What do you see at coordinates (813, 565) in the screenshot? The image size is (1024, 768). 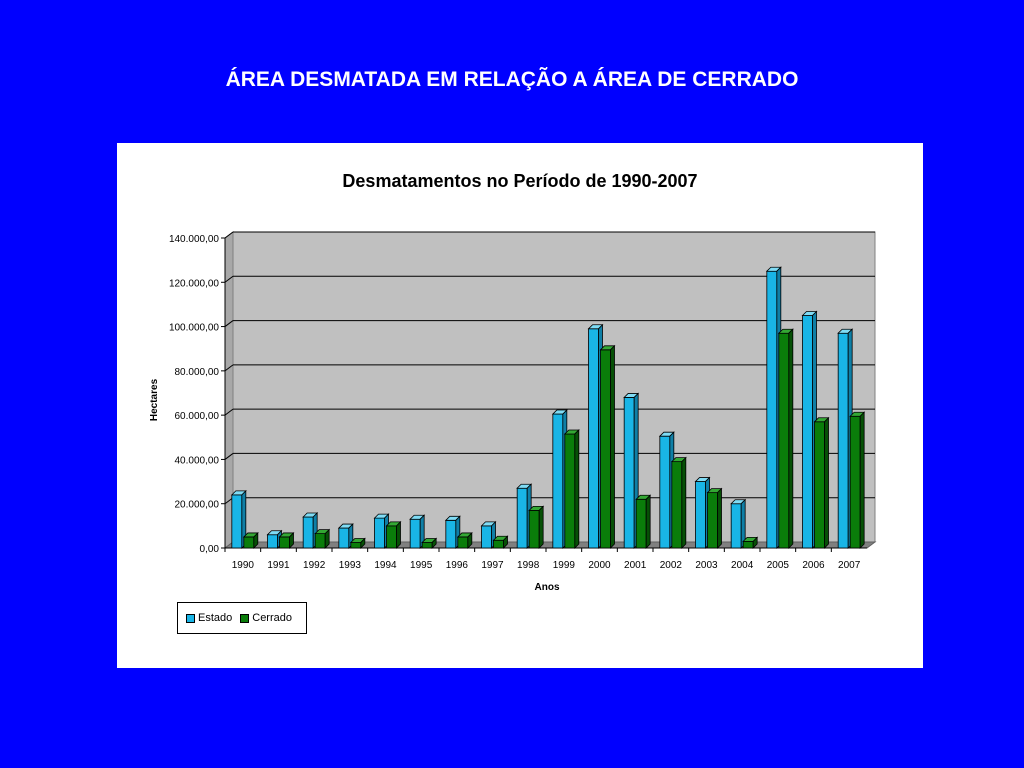 I see `x-tick-label: 2006` at bounding box center [813, 565].